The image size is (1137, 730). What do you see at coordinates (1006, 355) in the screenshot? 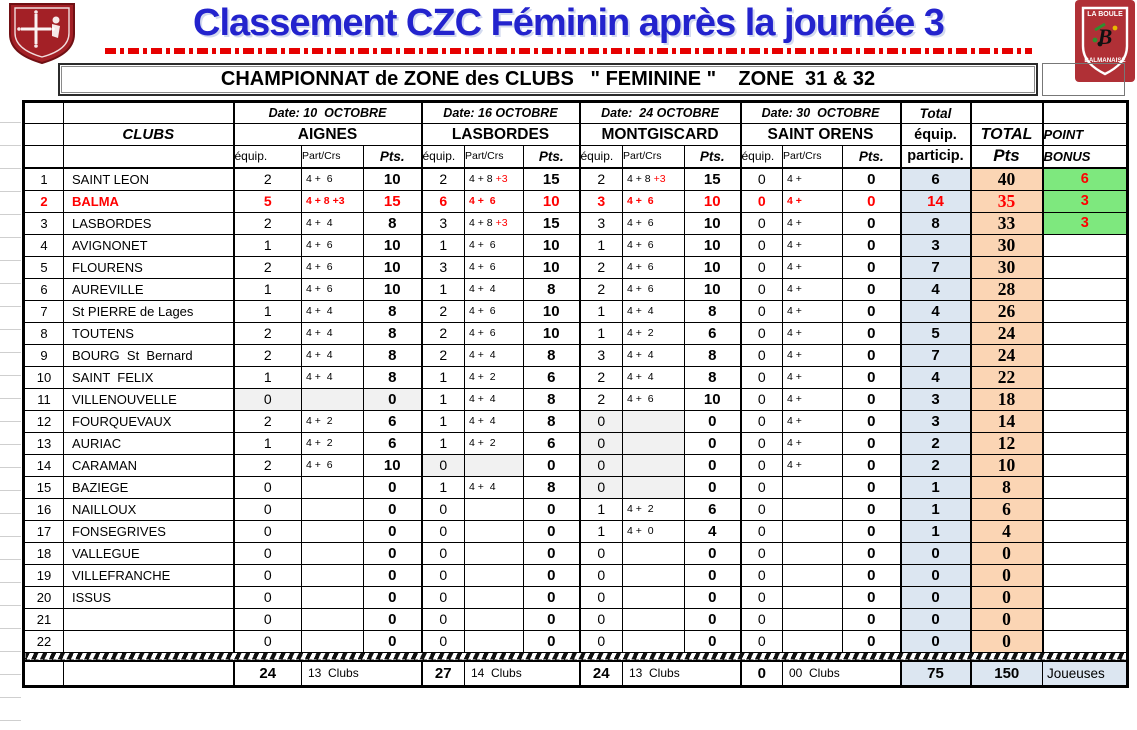
I see `total-pts-cell: 24` at bounding box center [1006, 355].